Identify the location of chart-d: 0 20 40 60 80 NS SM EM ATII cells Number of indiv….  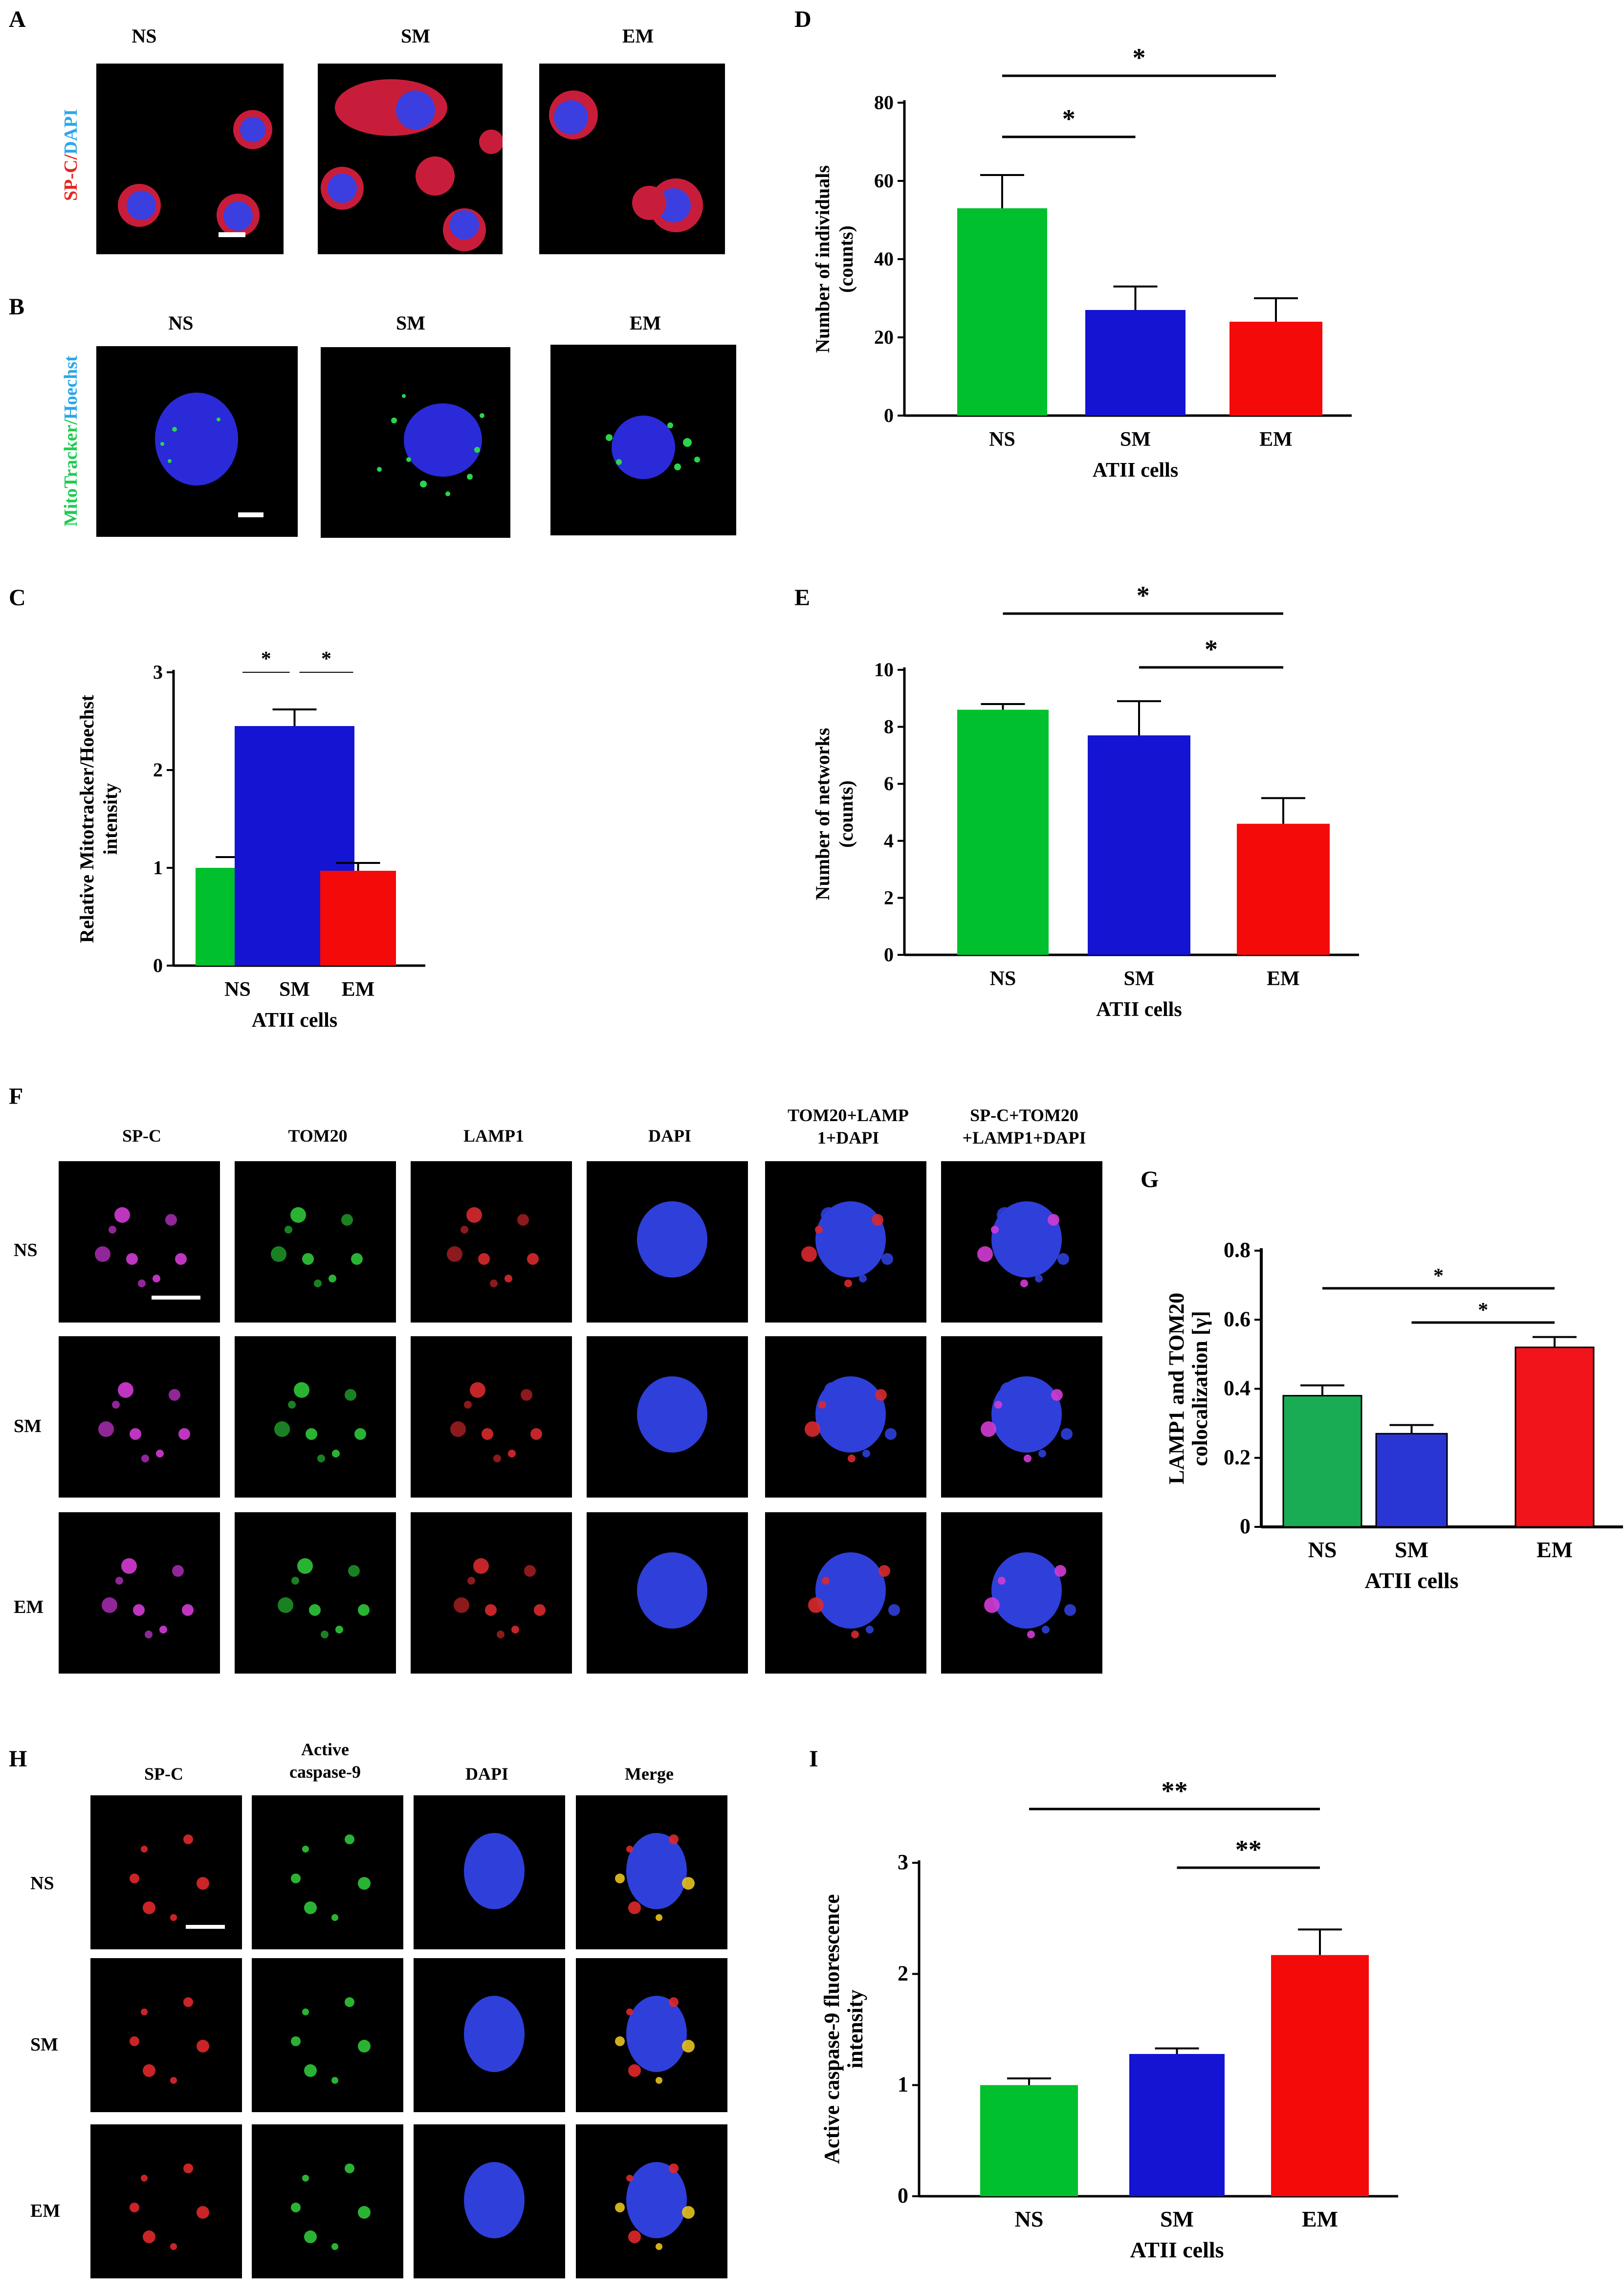
(1082, 262).